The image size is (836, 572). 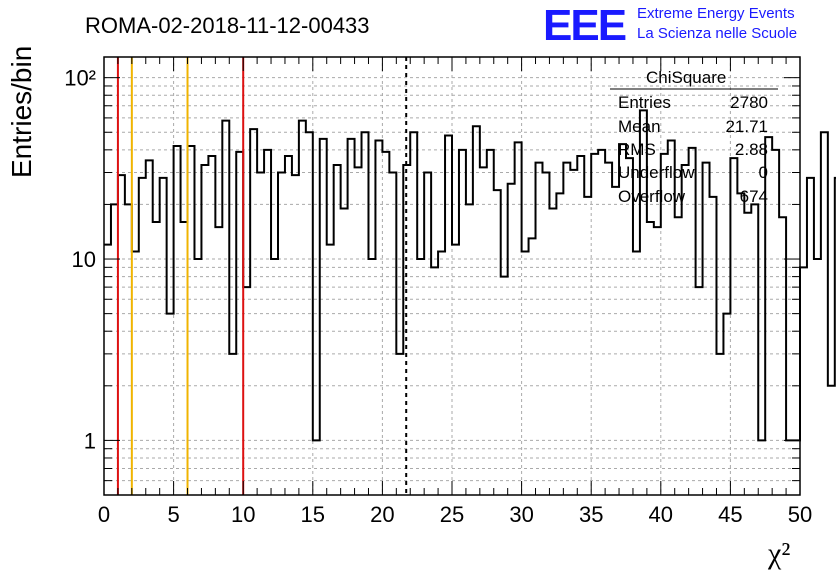 I want to click on x-axis-label: χ², so click(x=778, y=553).